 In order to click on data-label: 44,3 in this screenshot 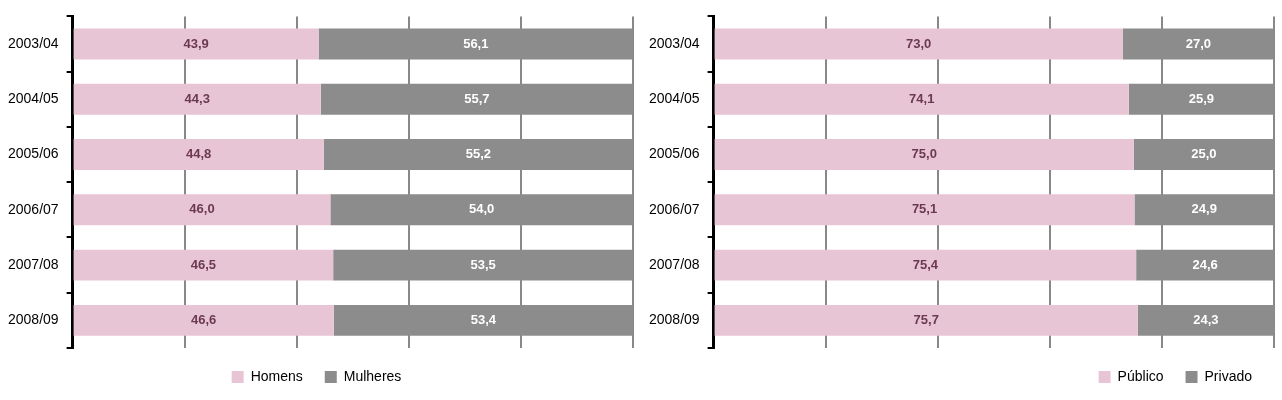, I will do `click(197, 98)`.